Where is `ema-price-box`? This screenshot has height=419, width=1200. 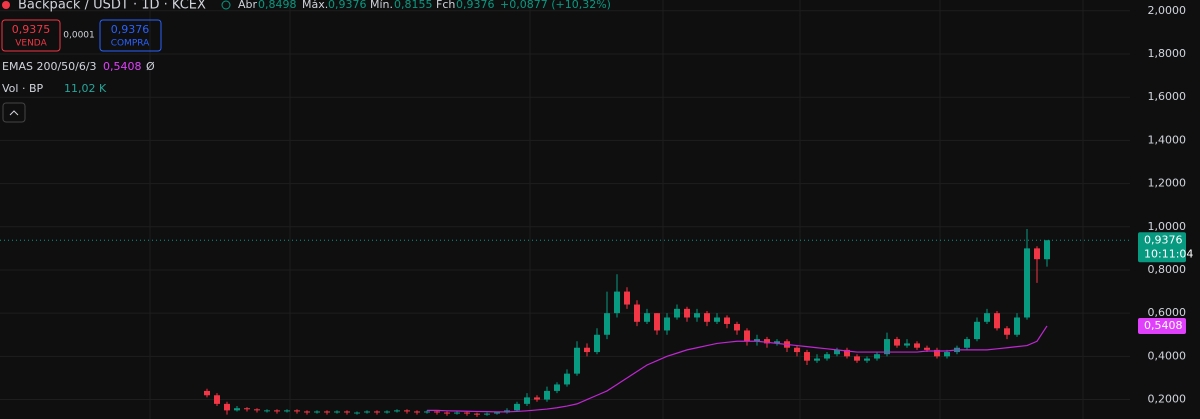 ema-price-box is located at coordinates (1162, 325).